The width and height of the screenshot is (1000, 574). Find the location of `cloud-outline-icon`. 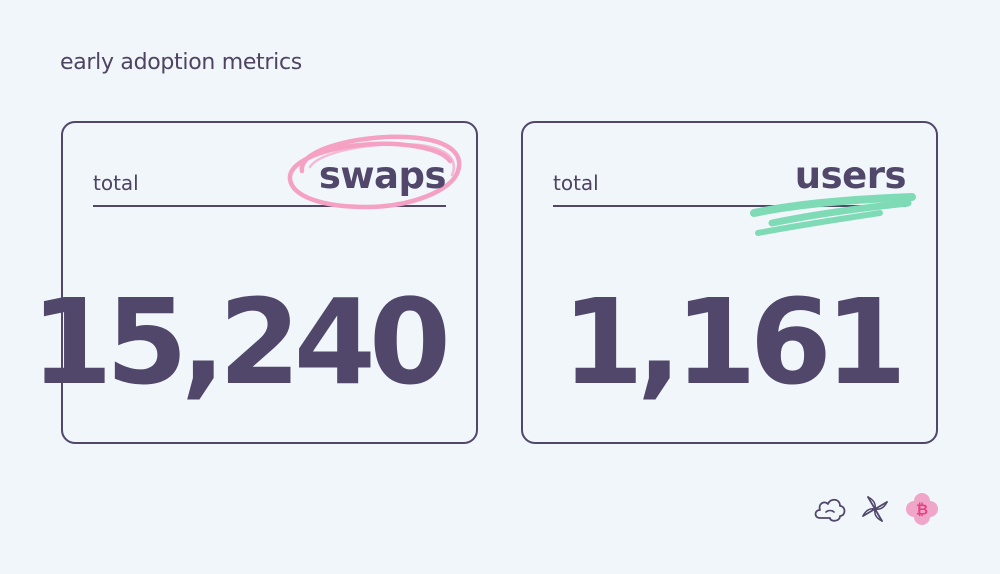

cloud-outline-icon is located at coordinates (830, 510).